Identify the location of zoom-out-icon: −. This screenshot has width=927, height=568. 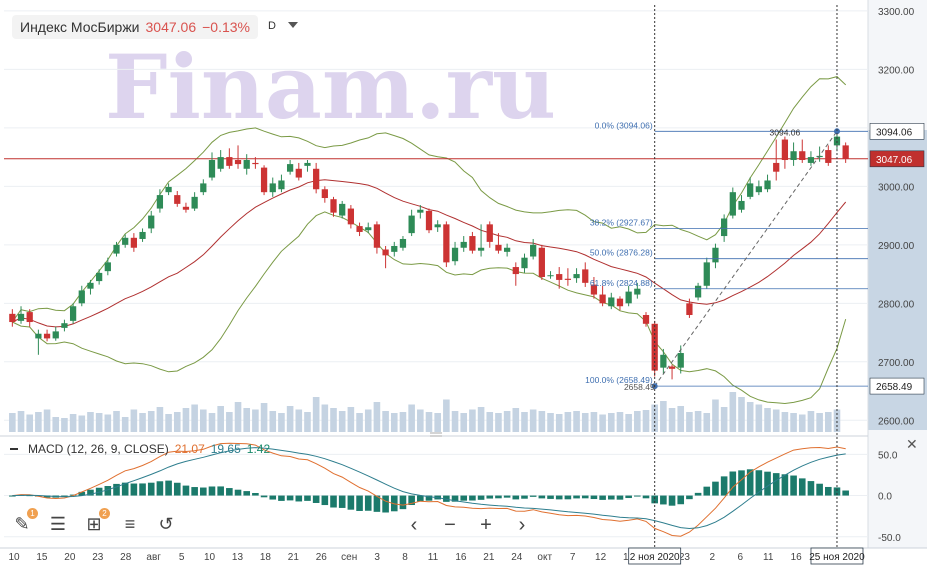
(450, 525).